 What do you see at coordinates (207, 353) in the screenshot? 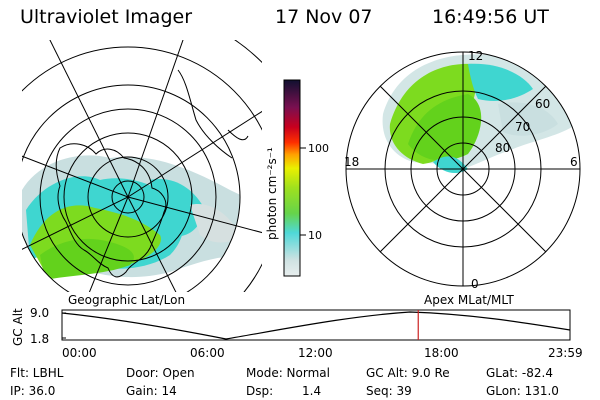
I see `time-tick-0600: 06:00` at bounding box center [207, 353].